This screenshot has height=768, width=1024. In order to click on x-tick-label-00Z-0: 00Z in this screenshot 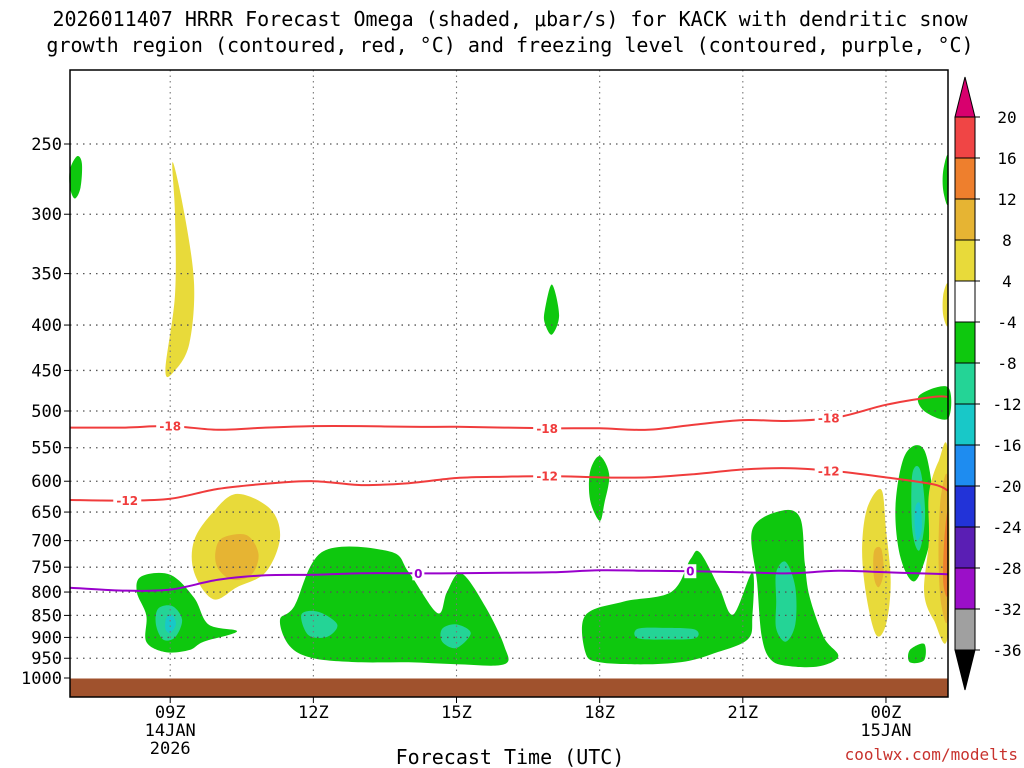, I will do `click(886, 713)`.